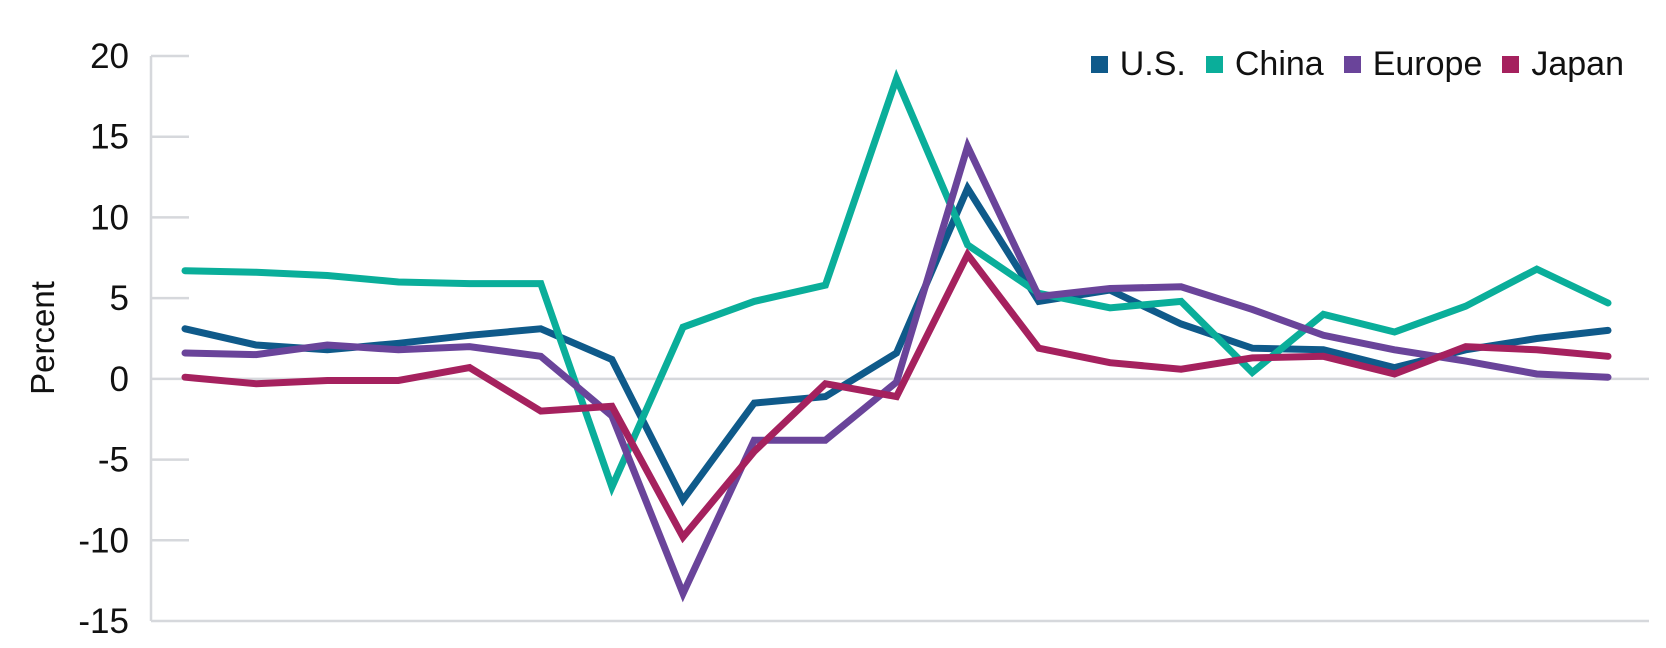 The height and width of the screenshot is (648, 1666). Describe the element at coordinates (103, 540) in the screenshot. I see `y-tick-label: -10` at that location.